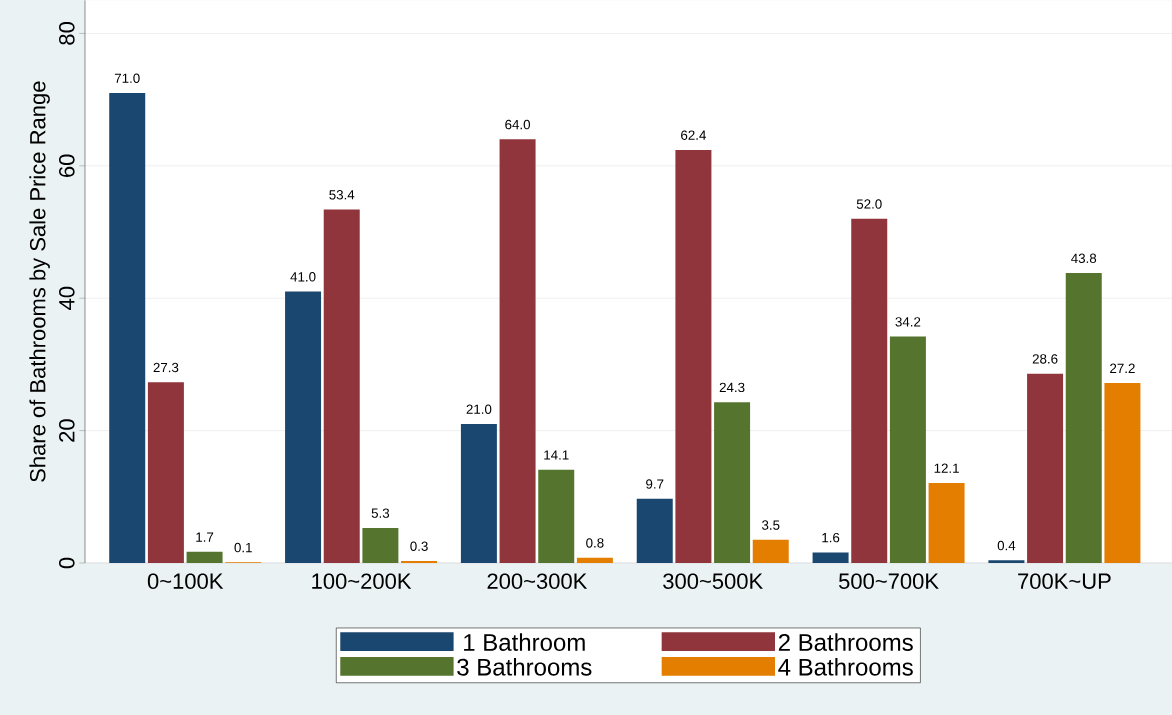 This screenshot has height=715, width=1172. Describe the element at coordinates (1006, 545) in the screenshot. I see `data-label: 0.4` at that location.